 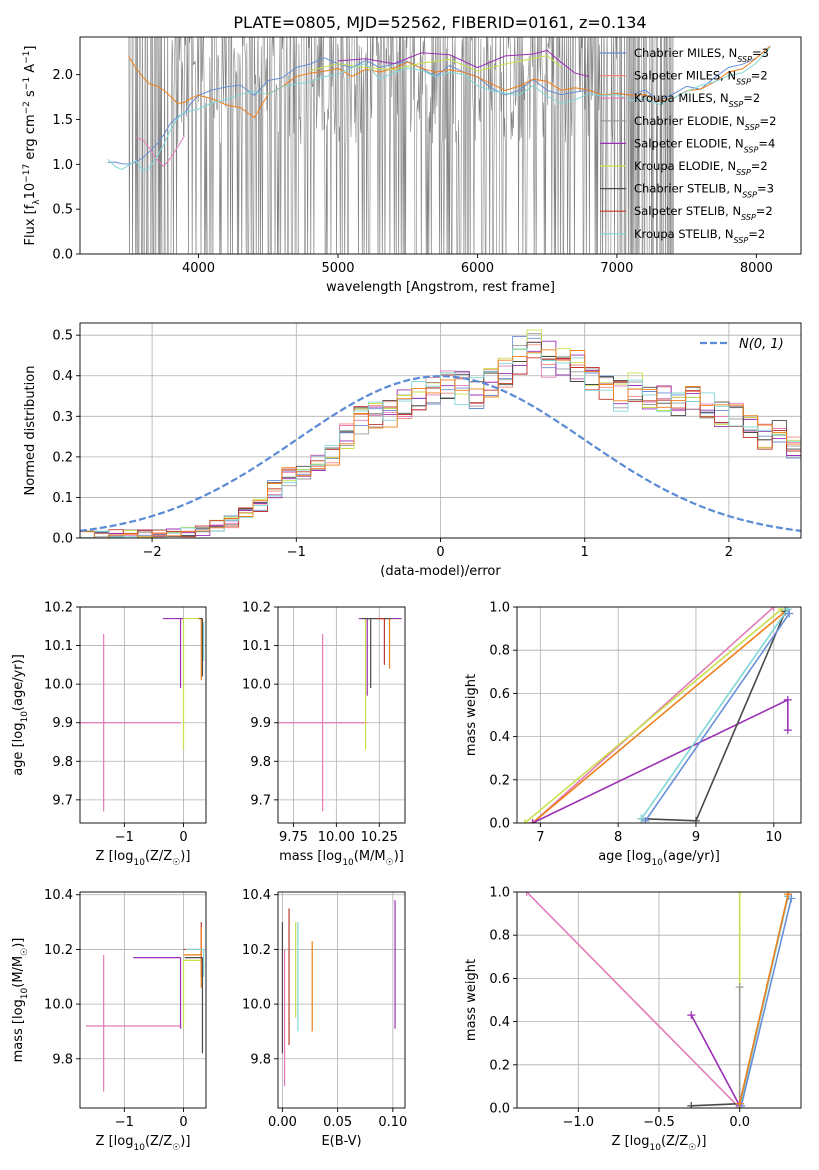 What do you see at coordinates (392, 1122) in the screenshot?
I see `x-tick-label: 0.10` at bounding box center [392, 1122].